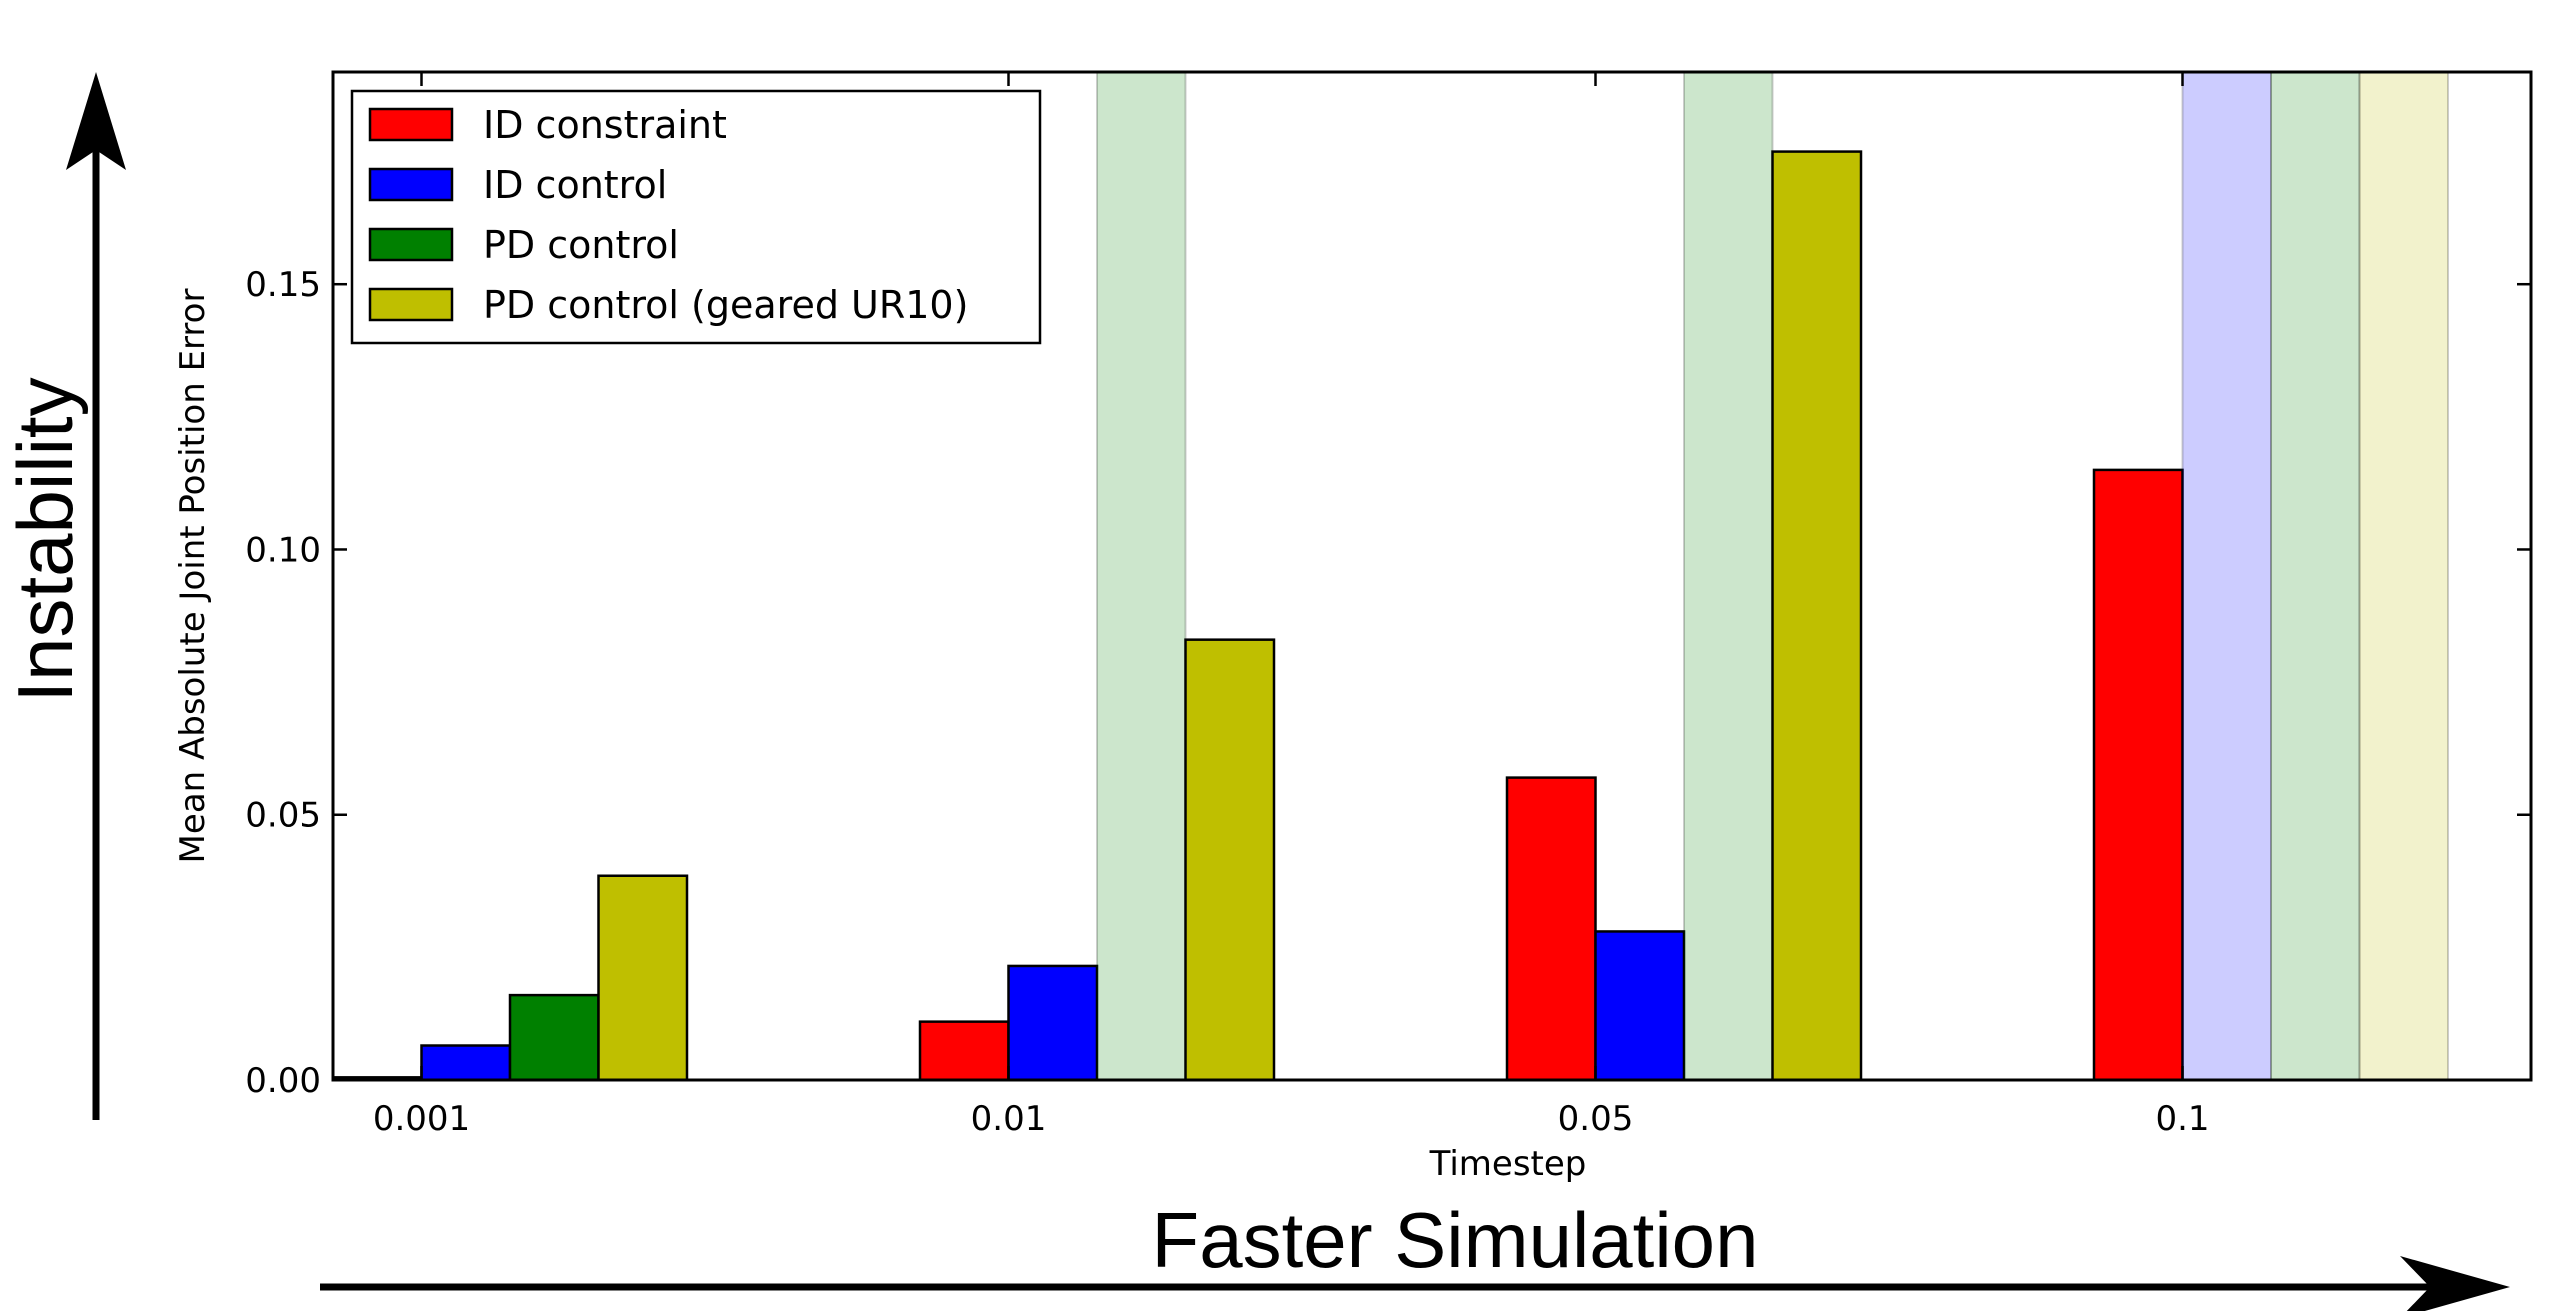 Image resolution: width=2553 pixels, height=1311 pixels. Describe the element at coordinates (96, 121) in the screenshot. I see `instability-arrow-head-icon` at that location.